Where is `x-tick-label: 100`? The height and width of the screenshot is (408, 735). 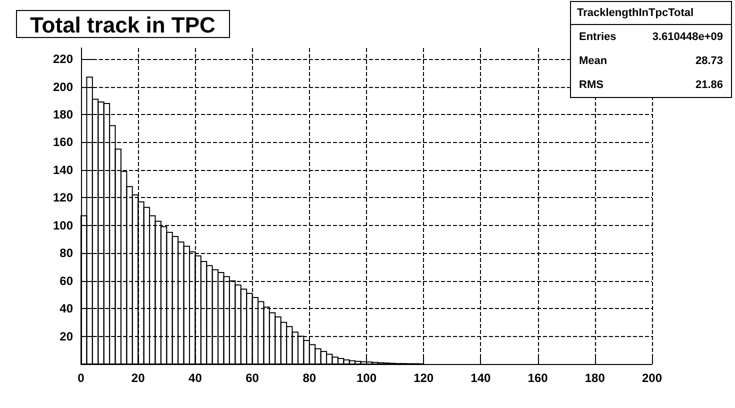
x-tick-label: 100 is located at coordinates (366, 378).